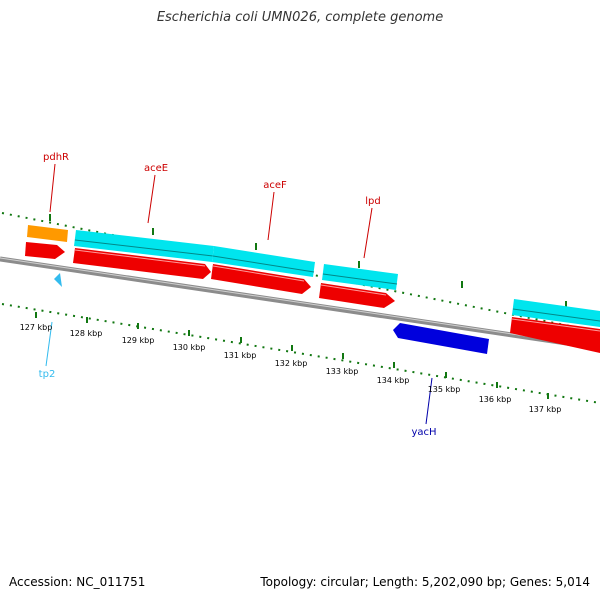  What do you see at coordinates (495, 399) in the screenshot?
I see `ruler-label: 136 kbp` at bounding box center [495, 399].